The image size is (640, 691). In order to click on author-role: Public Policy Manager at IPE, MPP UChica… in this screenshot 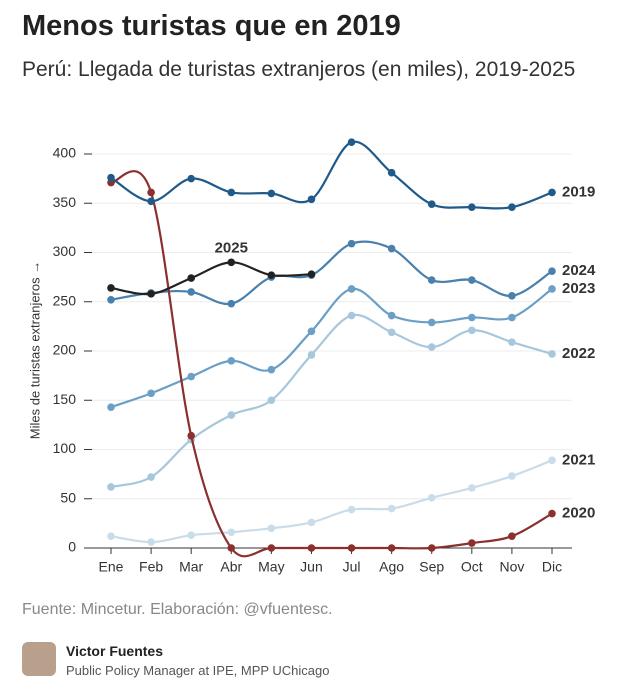, I will do `click(198, 670)`.